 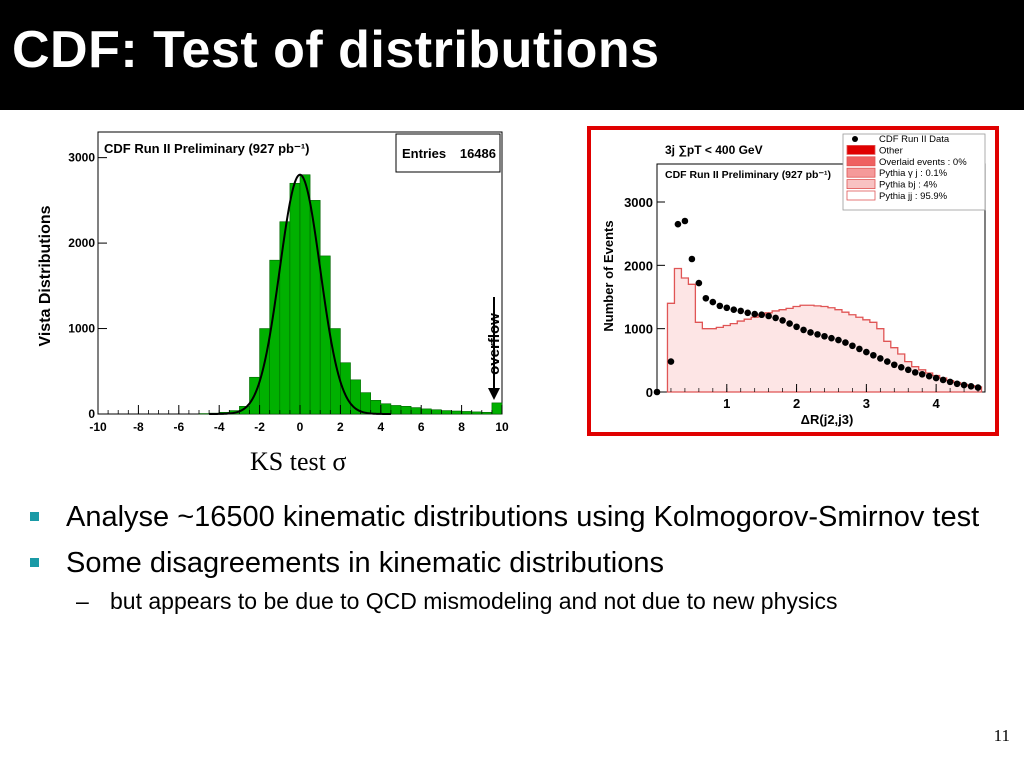 What do you see at coordinates (502, 427) in the screenshot?
I see `x-tick-label: 10` at bounding box center [502, 427].